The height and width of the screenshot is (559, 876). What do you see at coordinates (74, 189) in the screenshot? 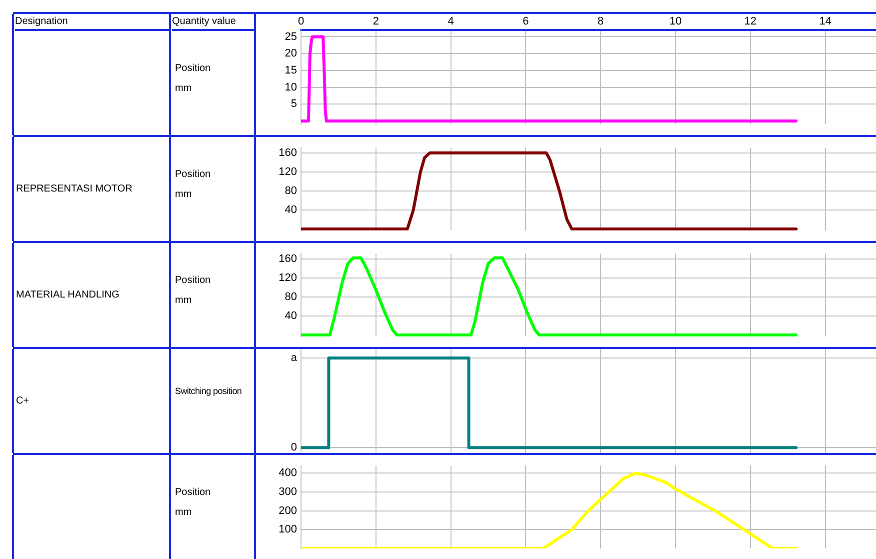
I see `text: REPRESENTASI MOTOR` at bounding box center [74, 189].